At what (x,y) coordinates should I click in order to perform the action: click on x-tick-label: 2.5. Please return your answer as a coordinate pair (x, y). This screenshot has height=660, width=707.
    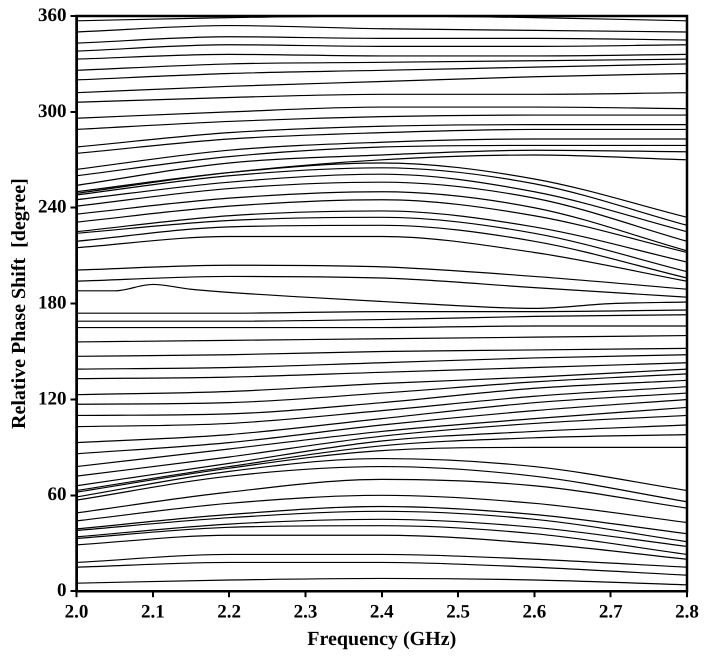
    Looking at the image, I should click on (458, 612).